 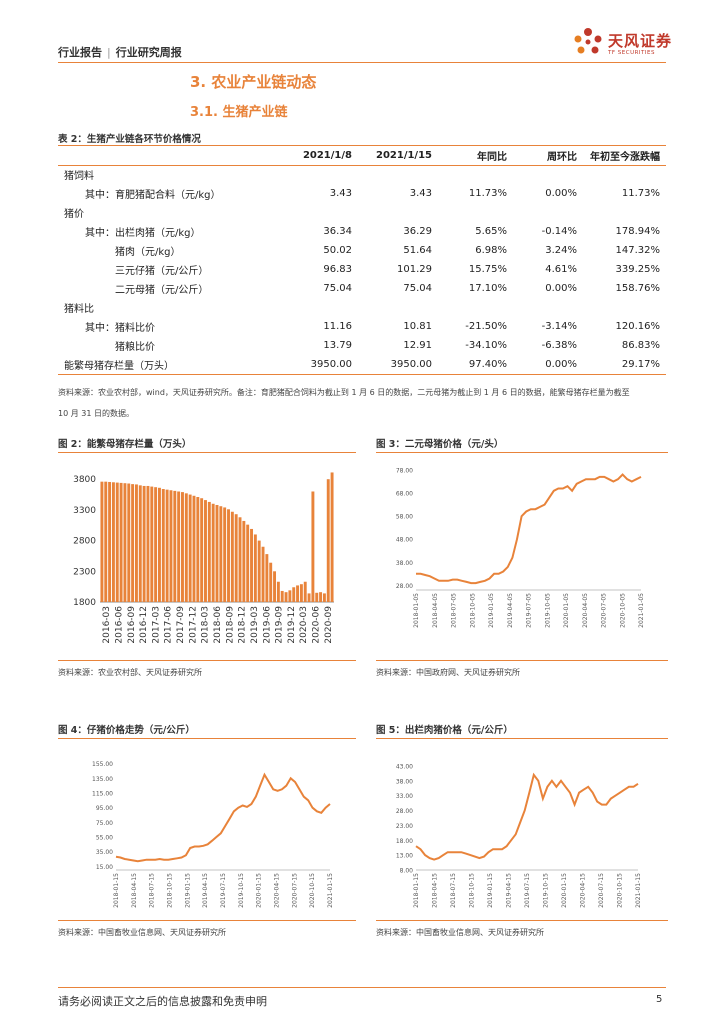 I want to click on report-header: 行业报告 | 行业研究周报, so click(x=120, y=52).